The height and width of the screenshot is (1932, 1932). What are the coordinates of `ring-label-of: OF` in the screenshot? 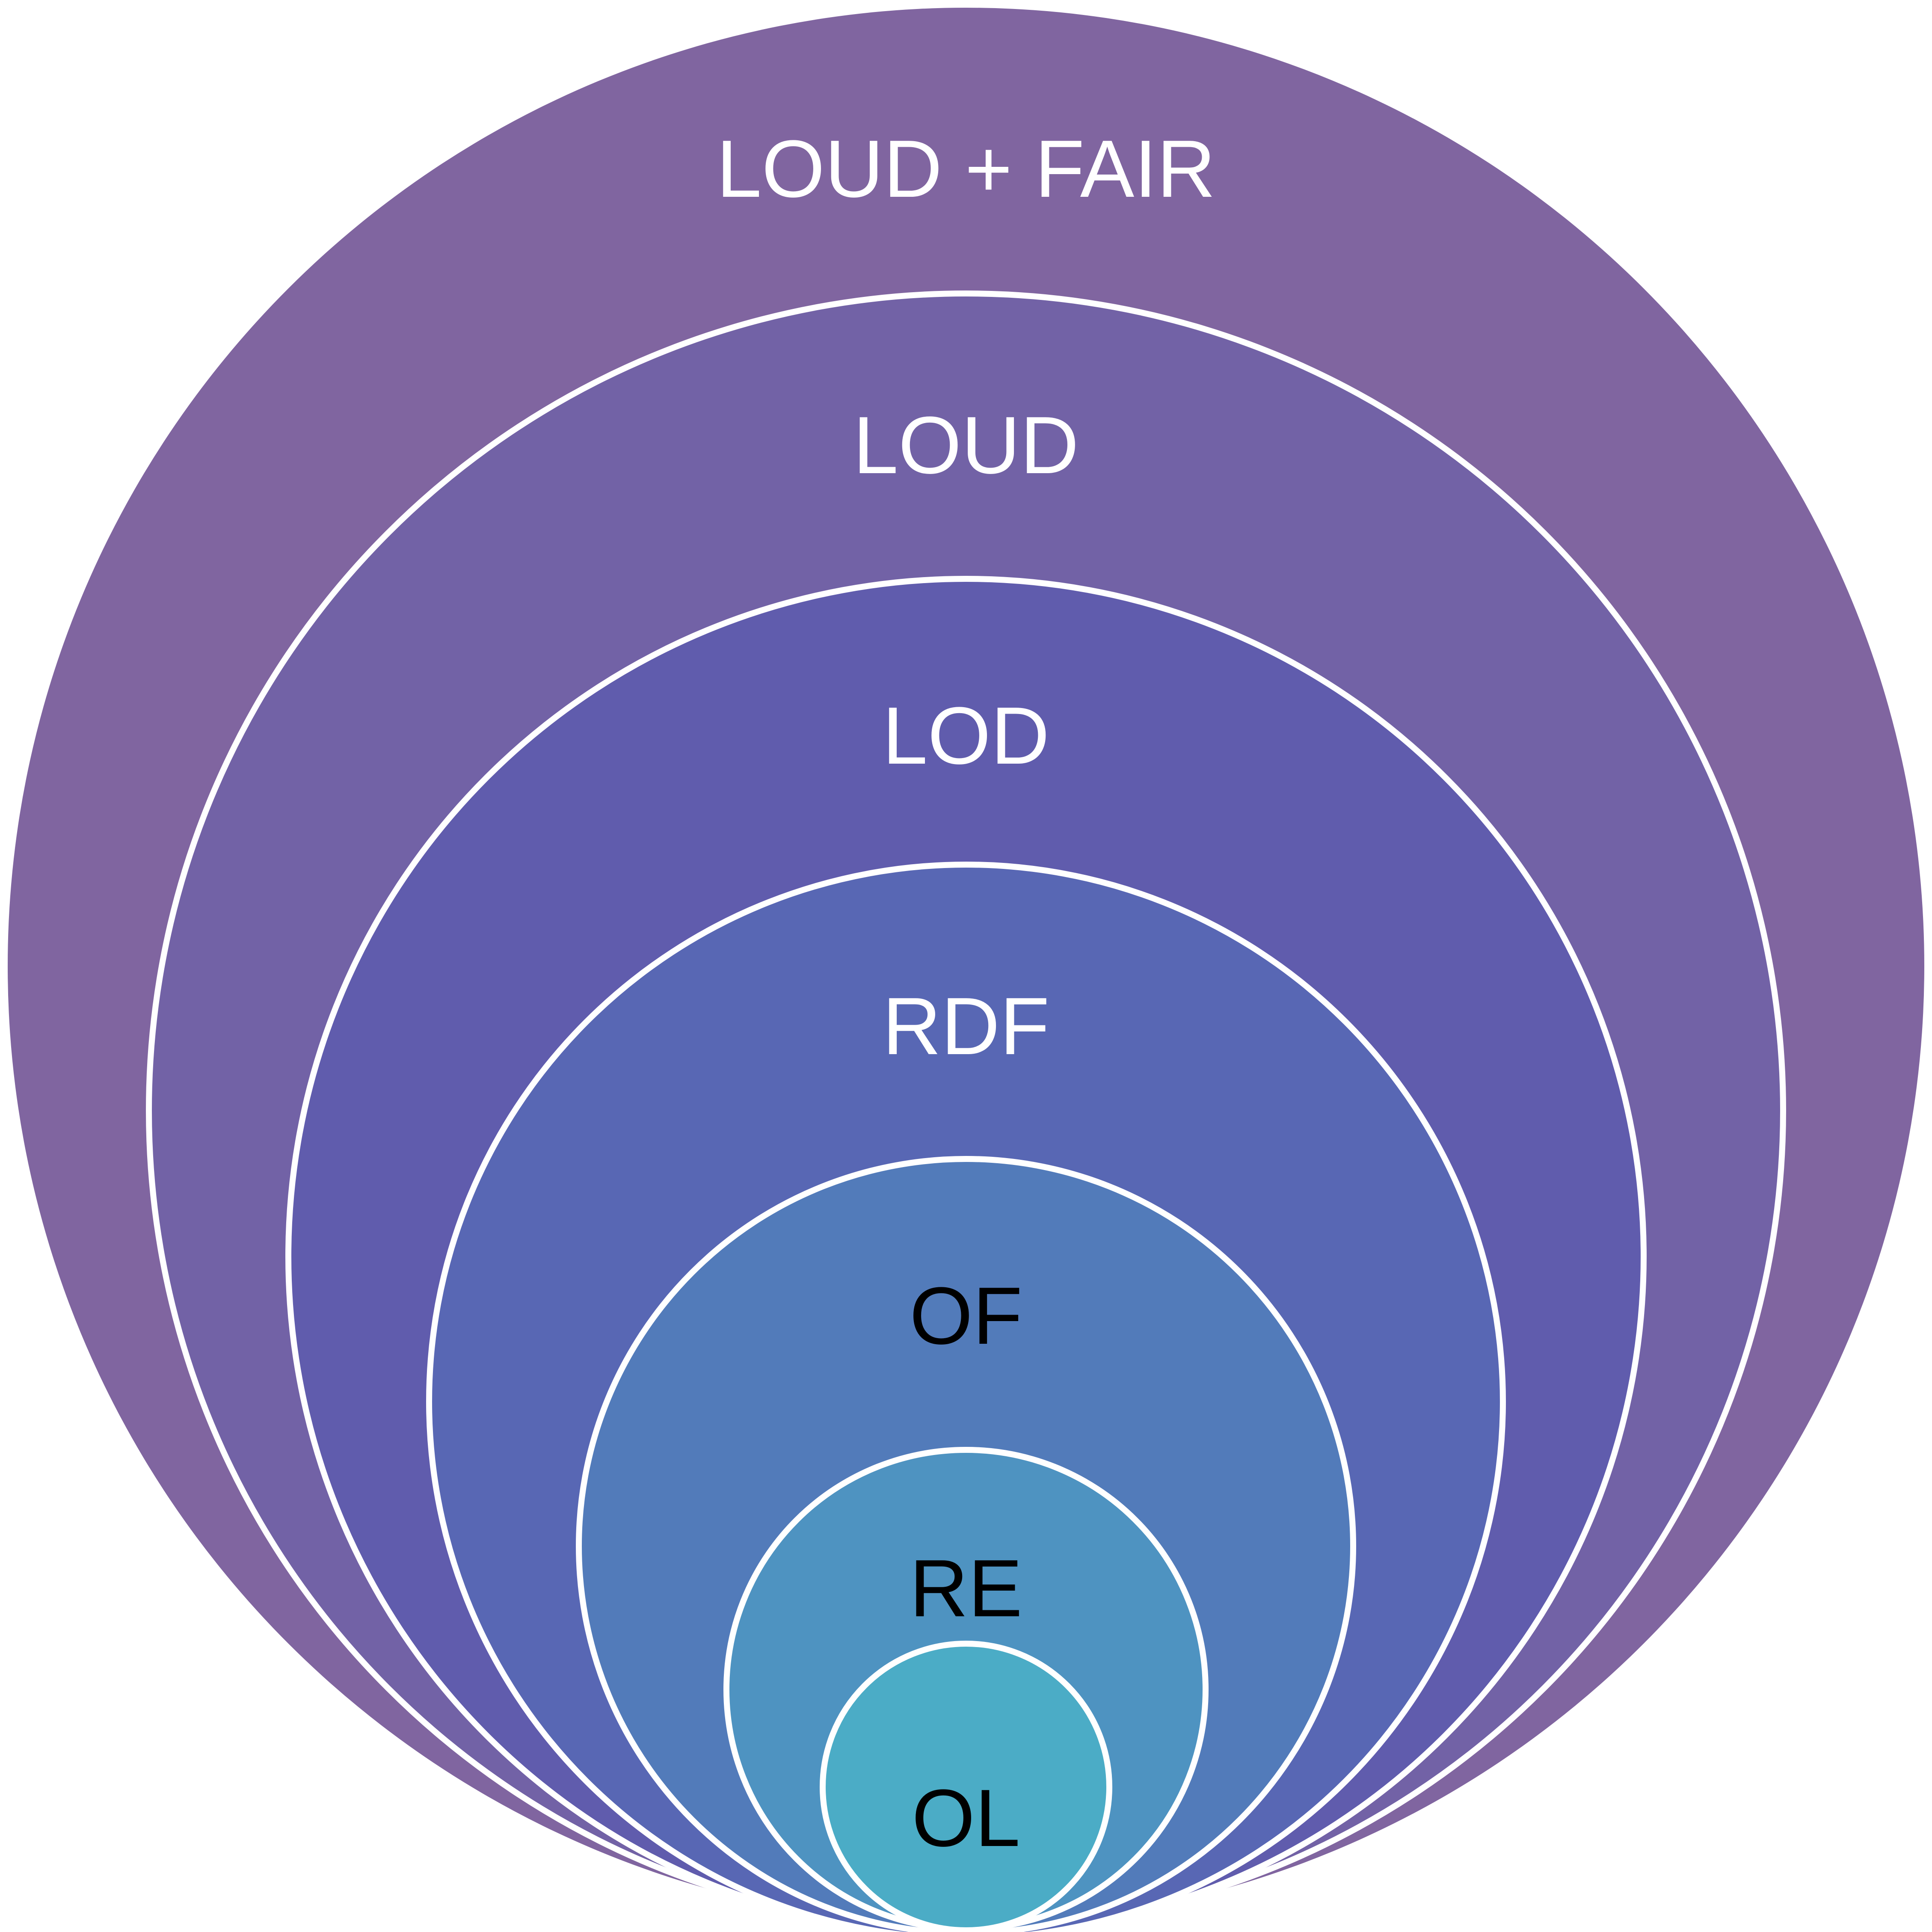 It's located at (966, 1316).